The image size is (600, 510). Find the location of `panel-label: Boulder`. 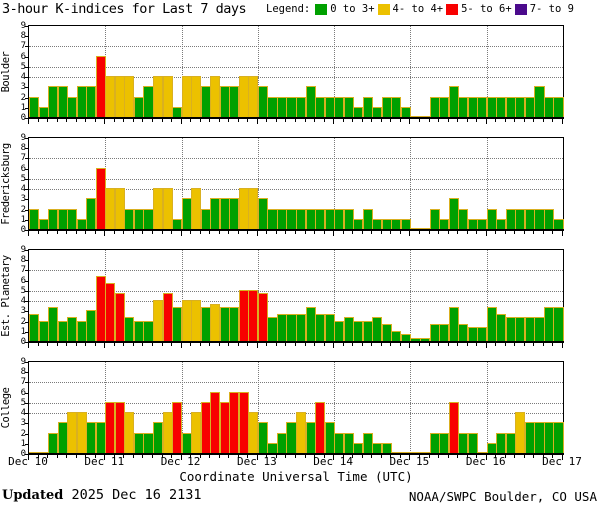

panel-label: Boulder is located at coordinates (6, 72).